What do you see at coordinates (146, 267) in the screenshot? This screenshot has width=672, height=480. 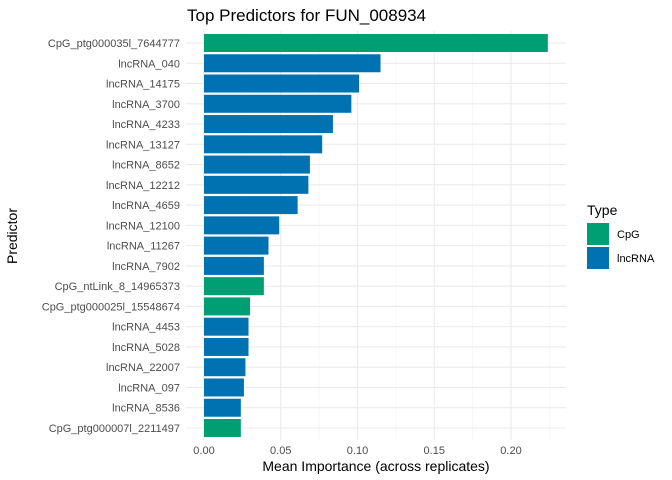 I see `y-tick-label: lncRNA_7902` at bounding box center [146, 267].